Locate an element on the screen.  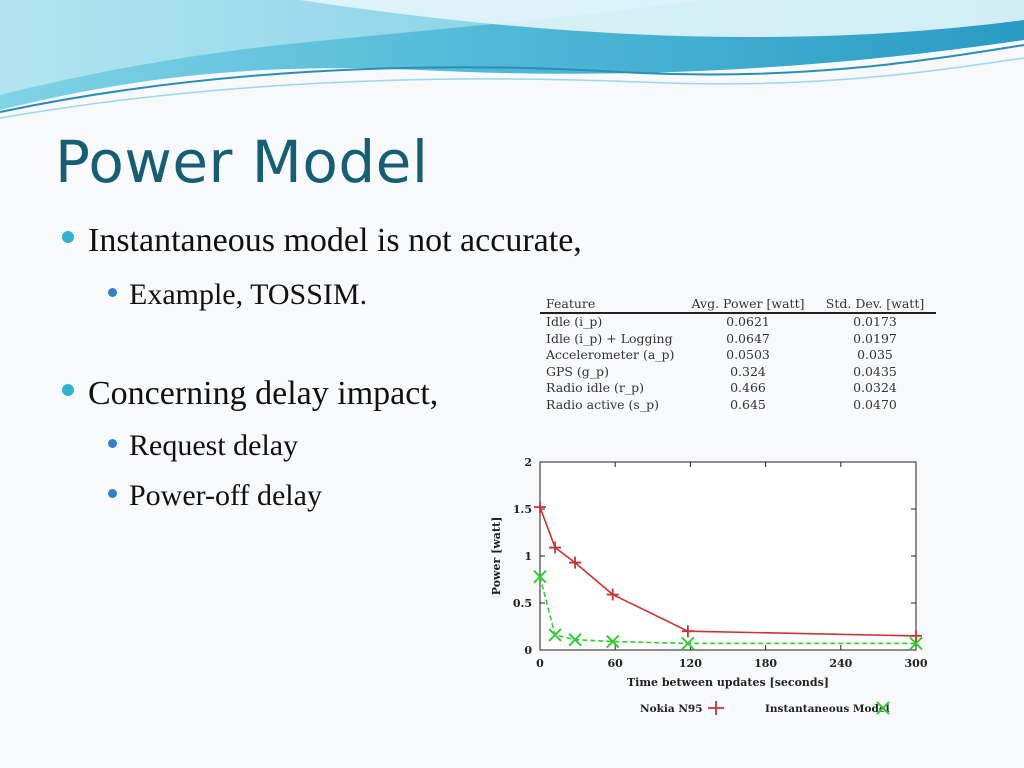
x-tick-label: 60 is located at coordinates (616, 663).